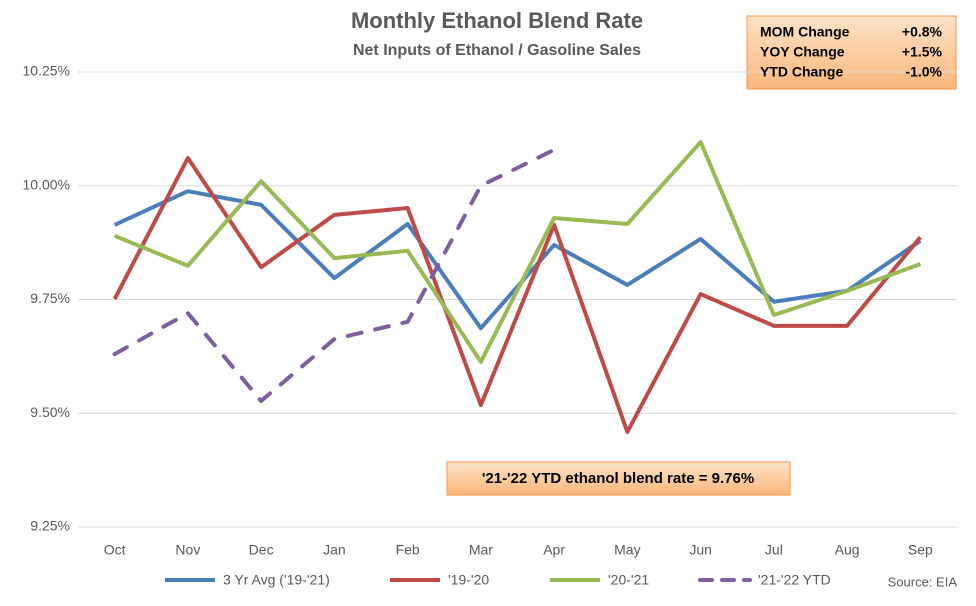  I want to click on x-tick-label: Mar, so click(481, 550).